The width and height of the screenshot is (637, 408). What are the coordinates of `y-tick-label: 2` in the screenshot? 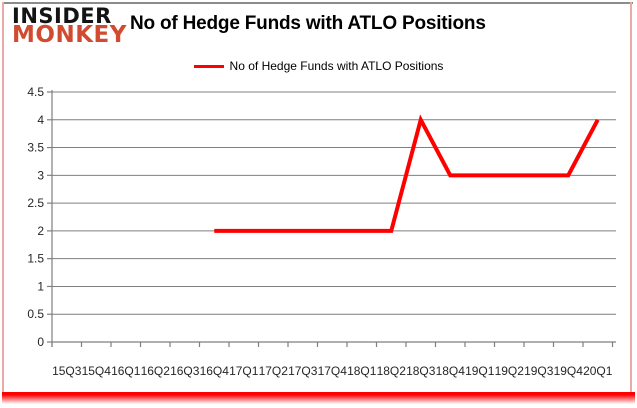 It's located at (40, 231).